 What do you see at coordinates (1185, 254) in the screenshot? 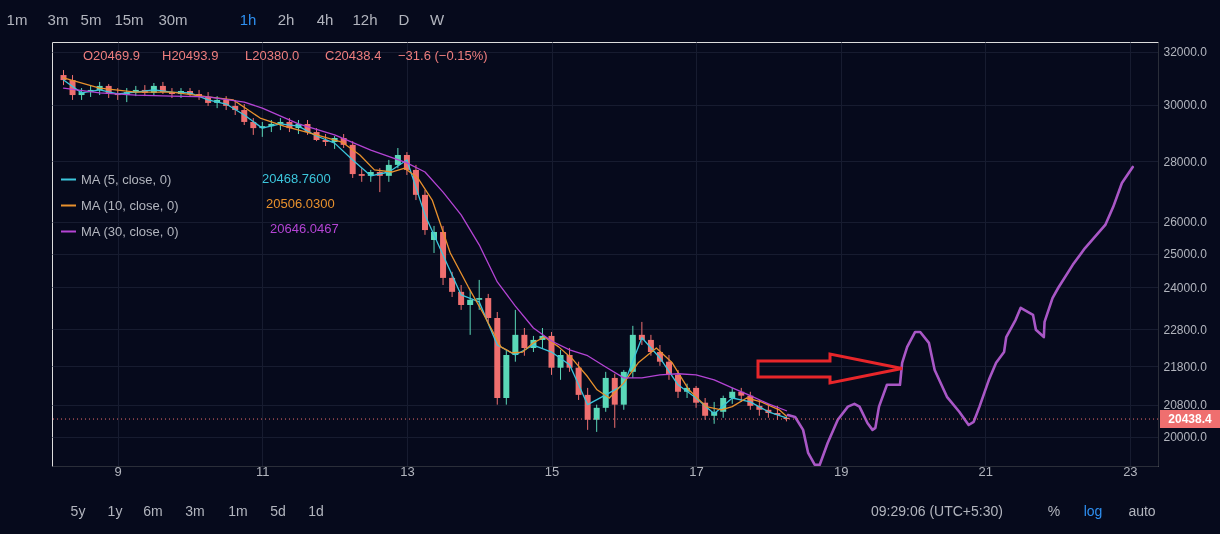
I see `y-tick-label: 25000.0` at bounding box center [1185, 254].